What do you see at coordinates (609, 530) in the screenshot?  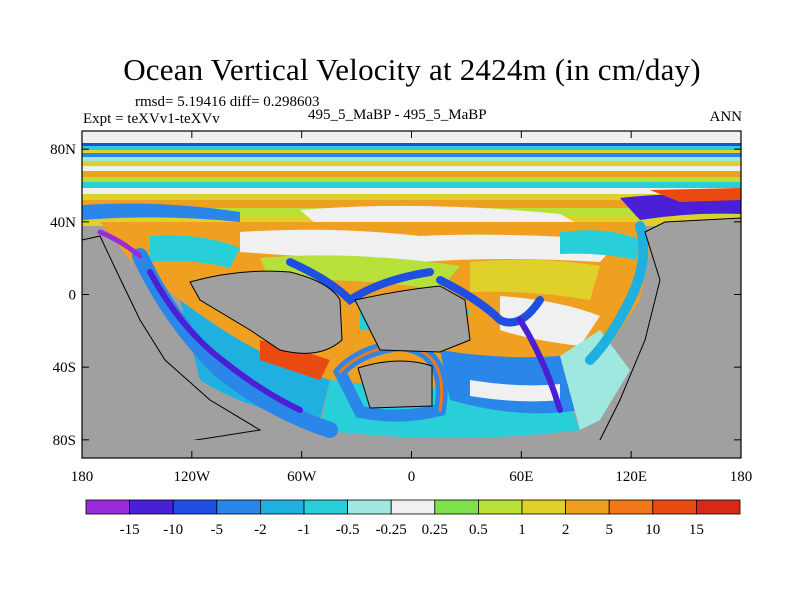 I see `colorbar-label: 5` at bounding box center [609, 530].